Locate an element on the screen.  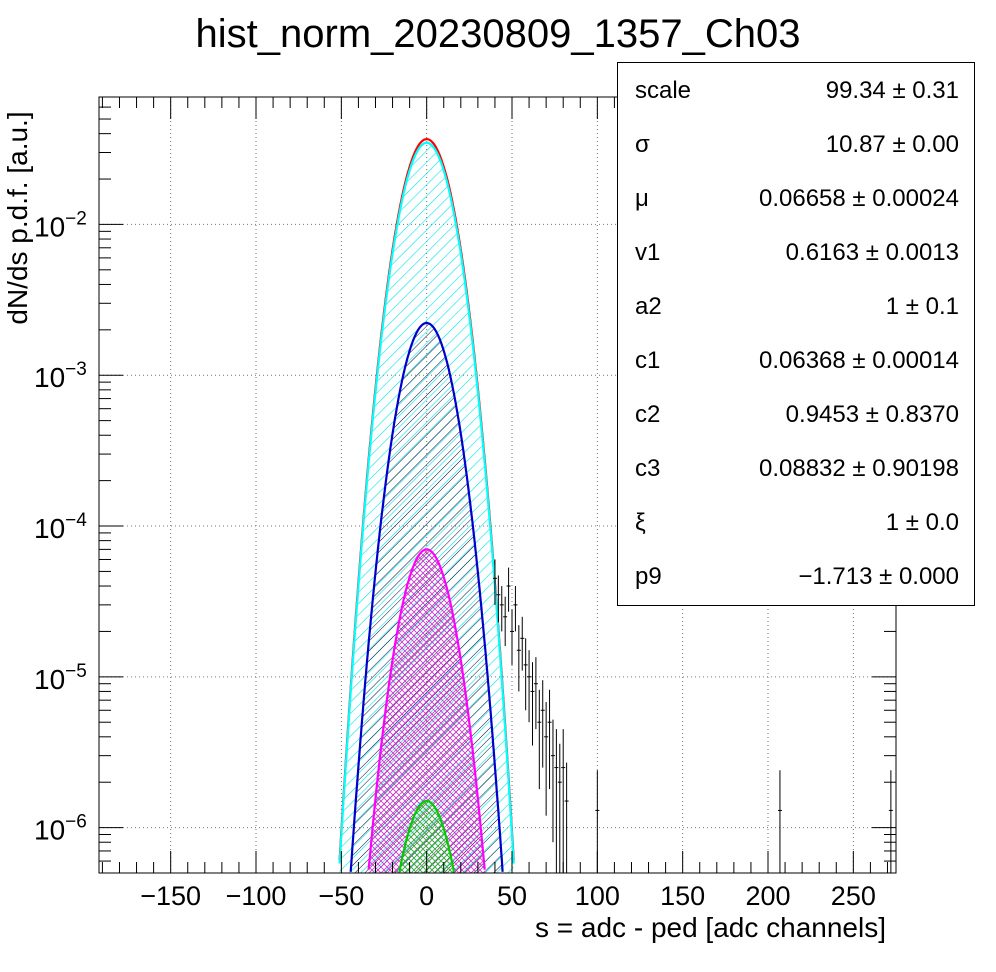
x-tick-label: −100 is located at coordinates (256, 896).